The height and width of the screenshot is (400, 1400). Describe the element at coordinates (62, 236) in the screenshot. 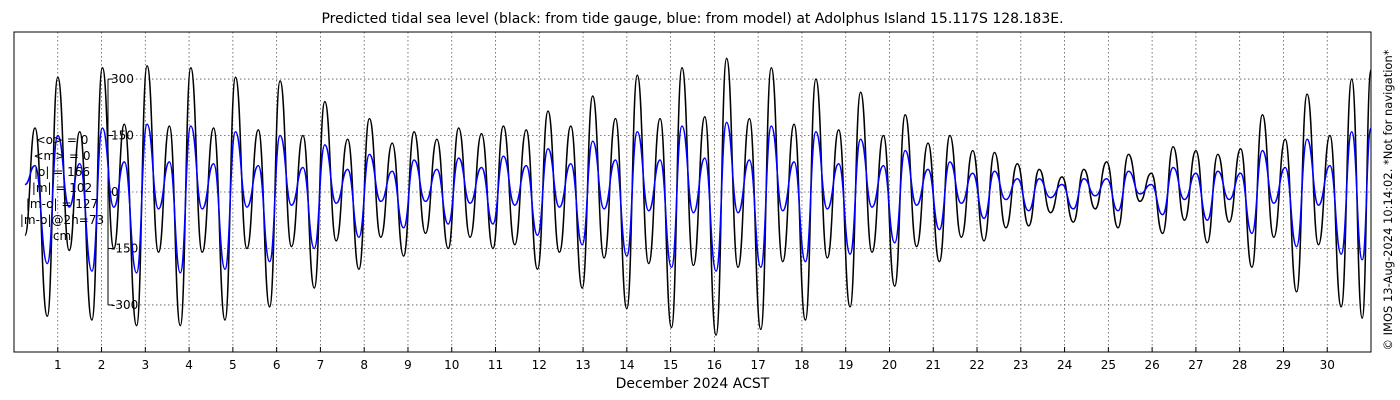

I see `stat-unit: cm` at that location.